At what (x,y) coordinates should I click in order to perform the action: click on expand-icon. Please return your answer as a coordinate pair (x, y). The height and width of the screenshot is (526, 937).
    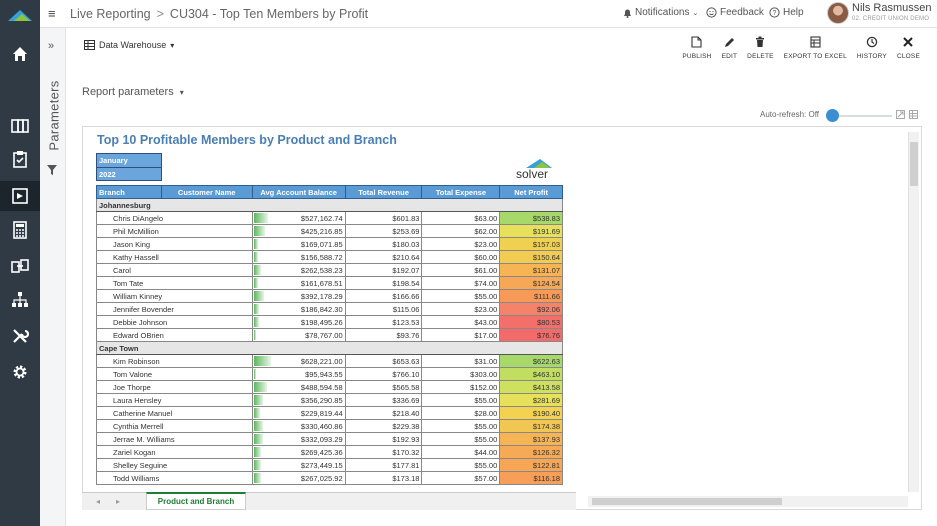
    Looking at the image, I should click on (900, 114).